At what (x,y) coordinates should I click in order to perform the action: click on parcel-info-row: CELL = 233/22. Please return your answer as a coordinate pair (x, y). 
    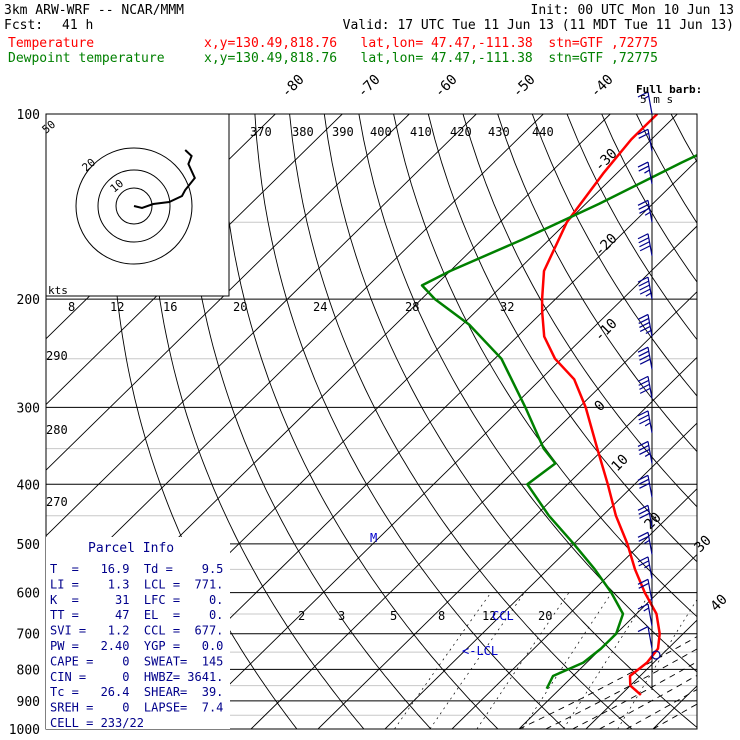
    Looking at the image, I should click on (97, 723).